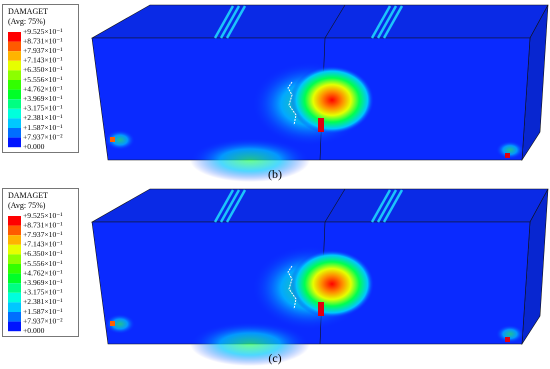  What do you see at coordinates (274, 358) in the screenshot?
I see `caption: (c)` at bounding box center [274, 358].